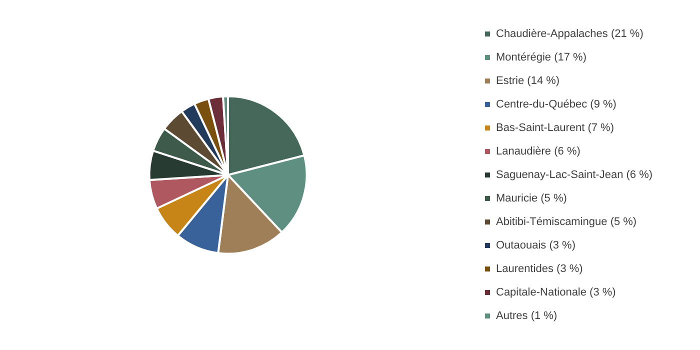 Image resolution: width=700 pixels, height=350 pixels. Describe the element at coordinates (556, 292) in the screenshot. I see `legend-label: Capitale-Nationale (3 %)` at that location.